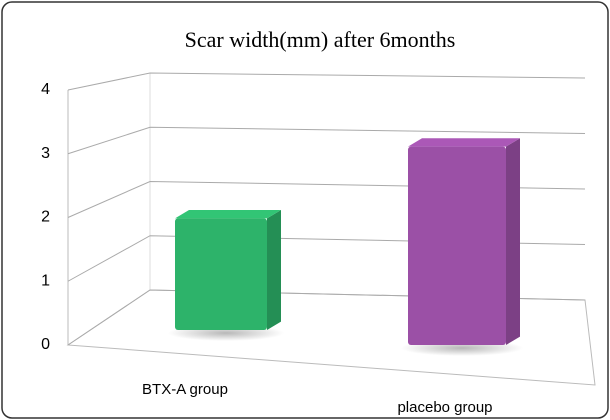 This screenshot has width=610, height=420. I want to click on y-tick-label: 1, so click(45, 280).